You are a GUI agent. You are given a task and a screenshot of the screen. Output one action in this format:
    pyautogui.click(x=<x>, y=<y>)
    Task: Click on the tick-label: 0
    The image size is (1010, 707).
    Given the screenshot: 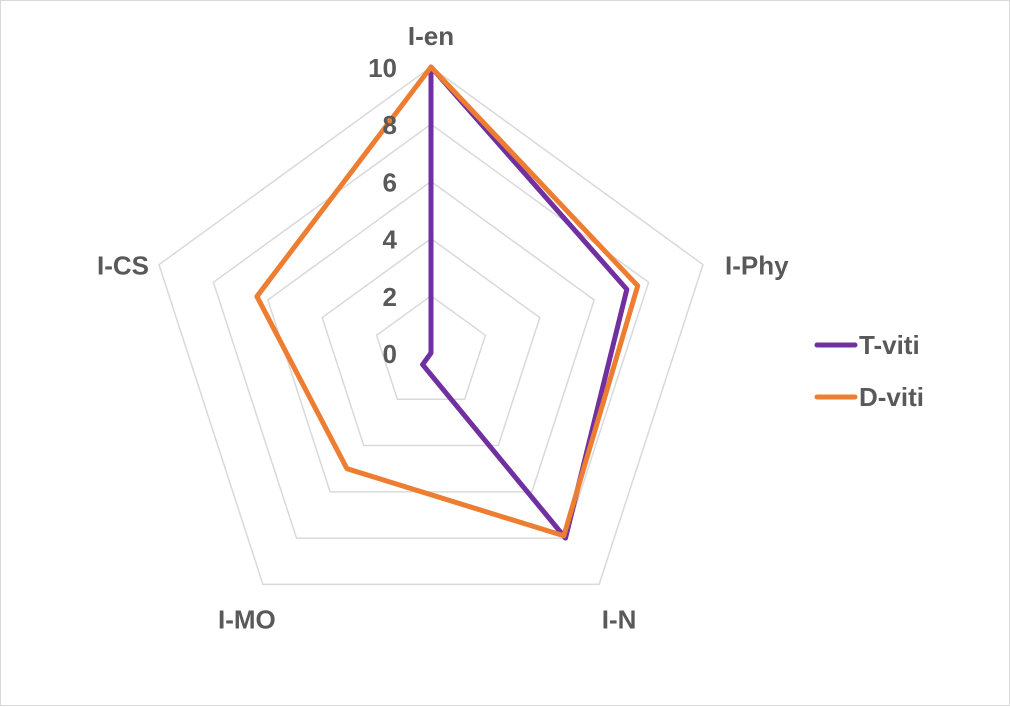 What is the action you would take?
    pyautogui.click(x=390, y=354)
    